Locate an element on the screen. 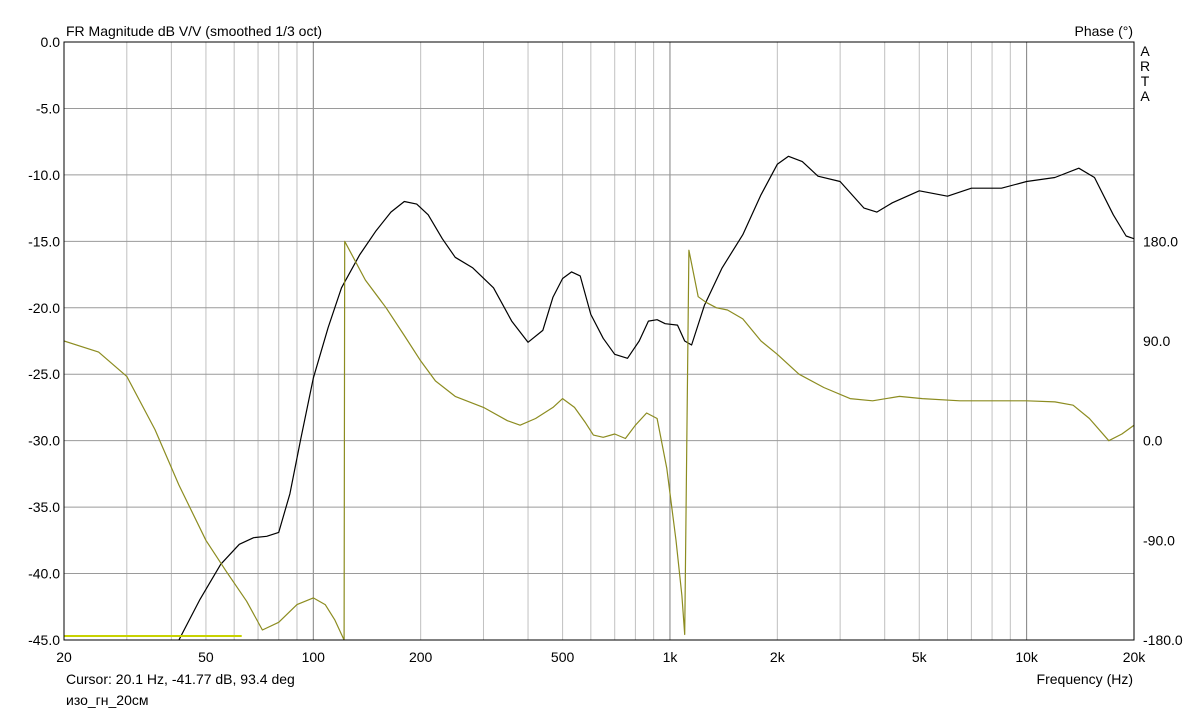 This screenshot has height=712, width=1198. x-tick-label: 20 is located at coordinates (64, 657).